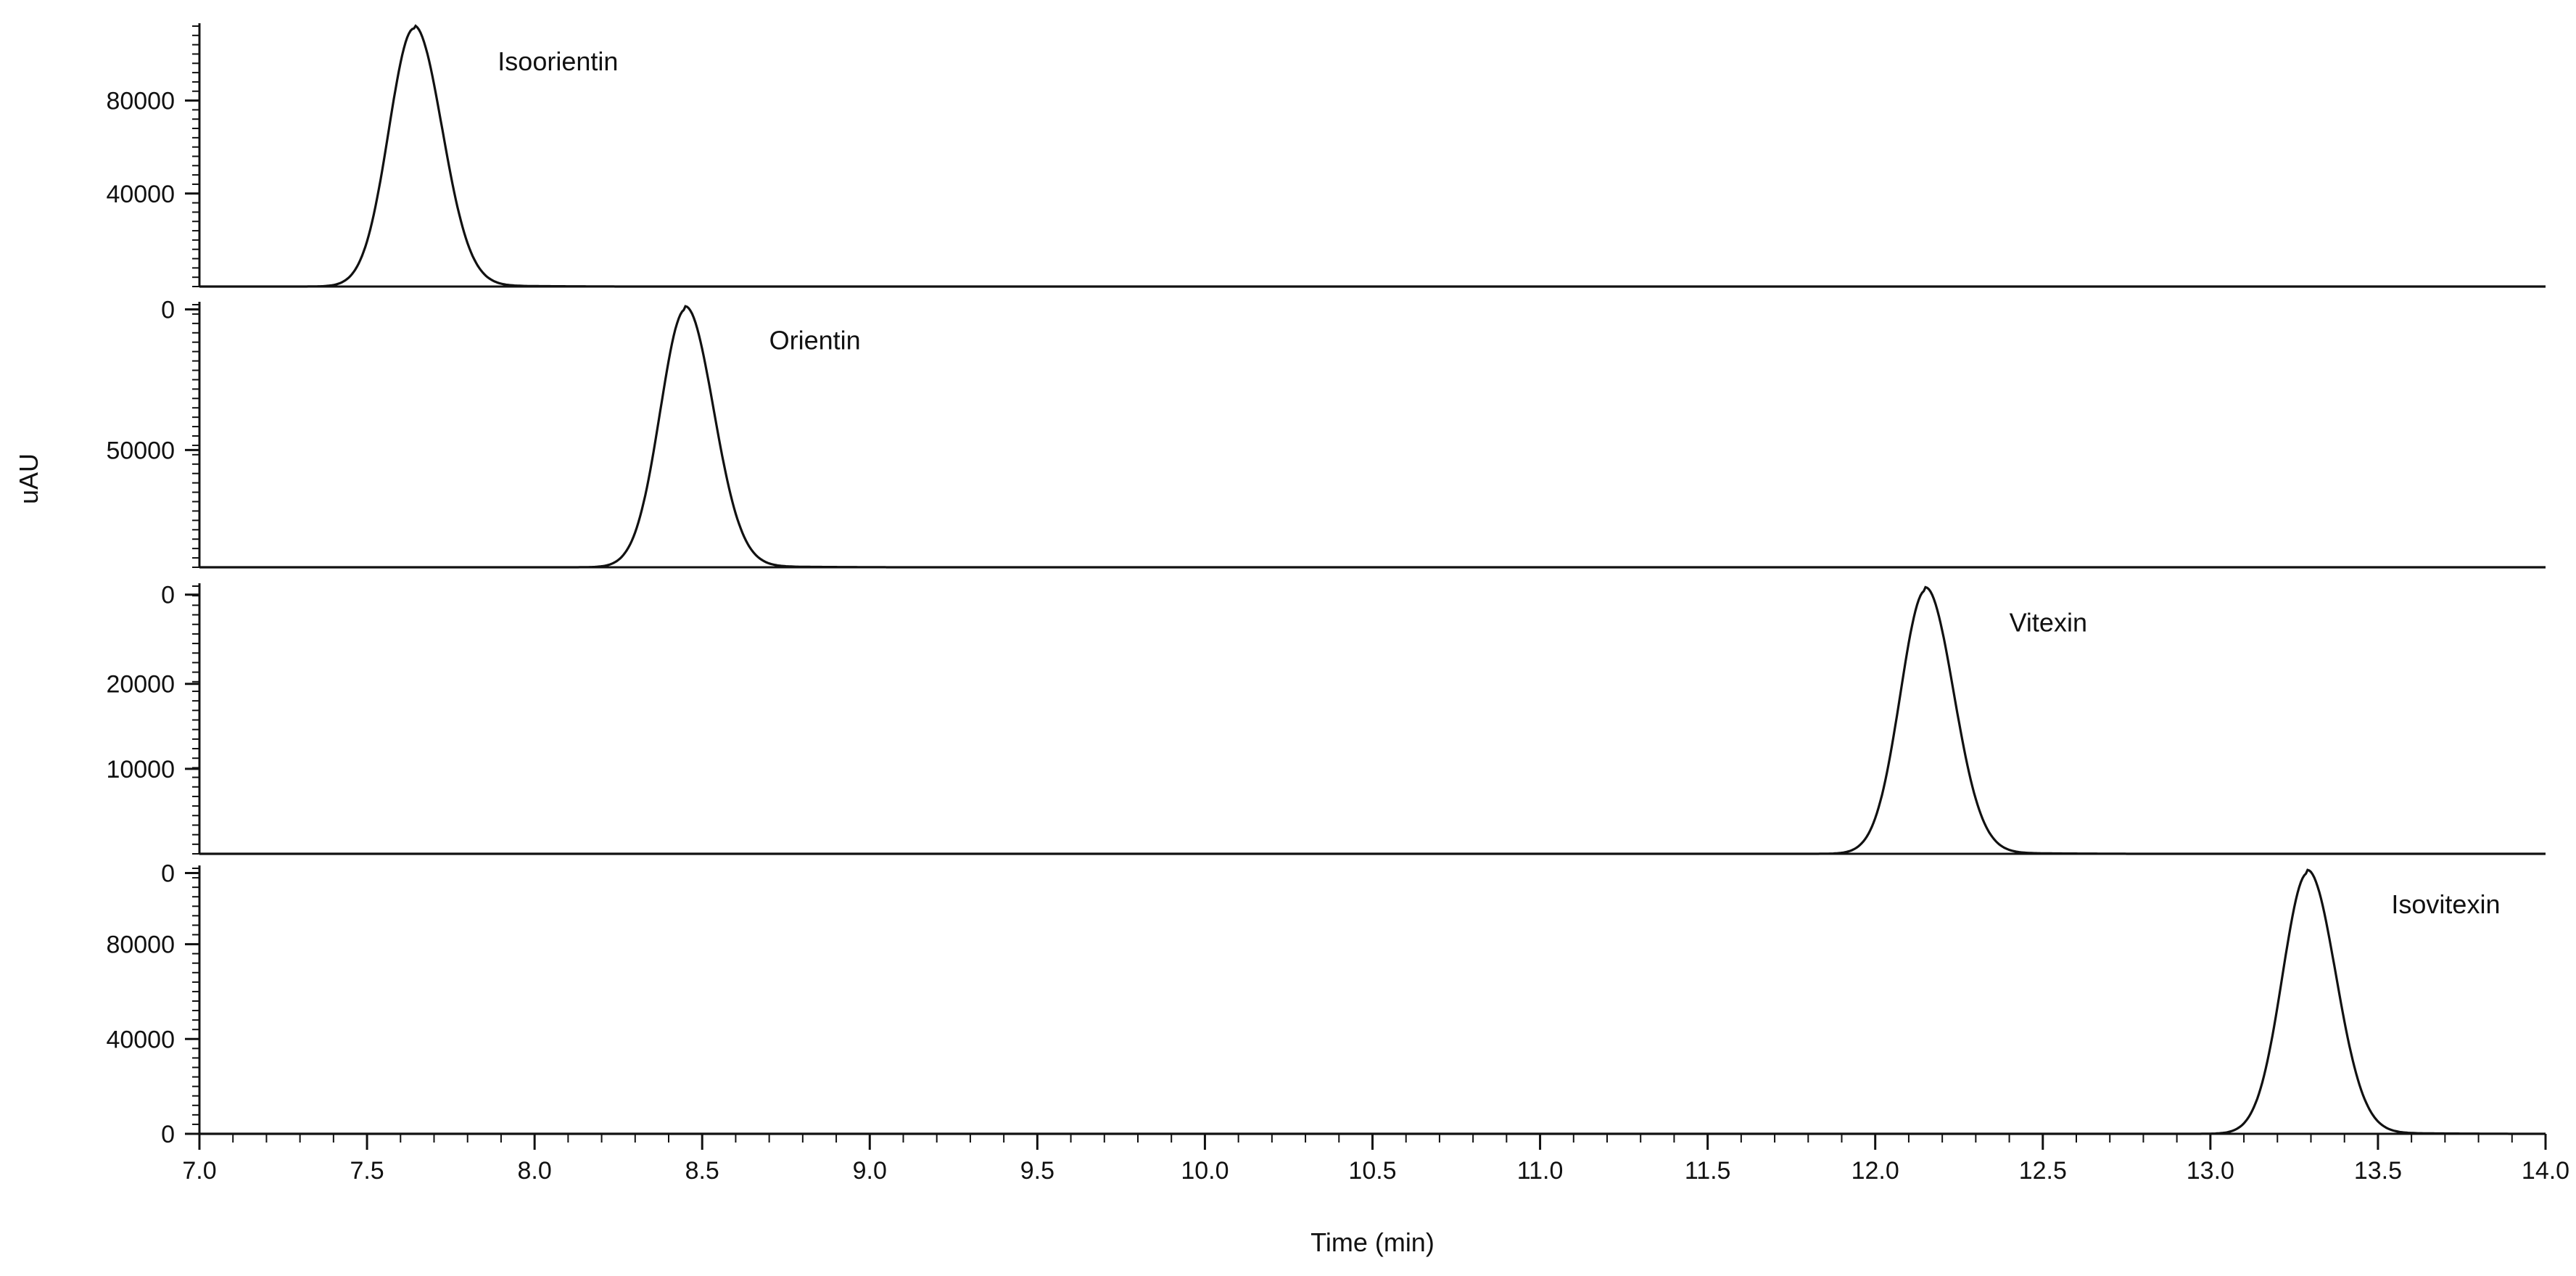 This screenshot has height=1276, width=2576. What do you see at coordinates (815, 340) in the screenshot?
I see `peak-label: Orientin` at bounding box center [815, 340].